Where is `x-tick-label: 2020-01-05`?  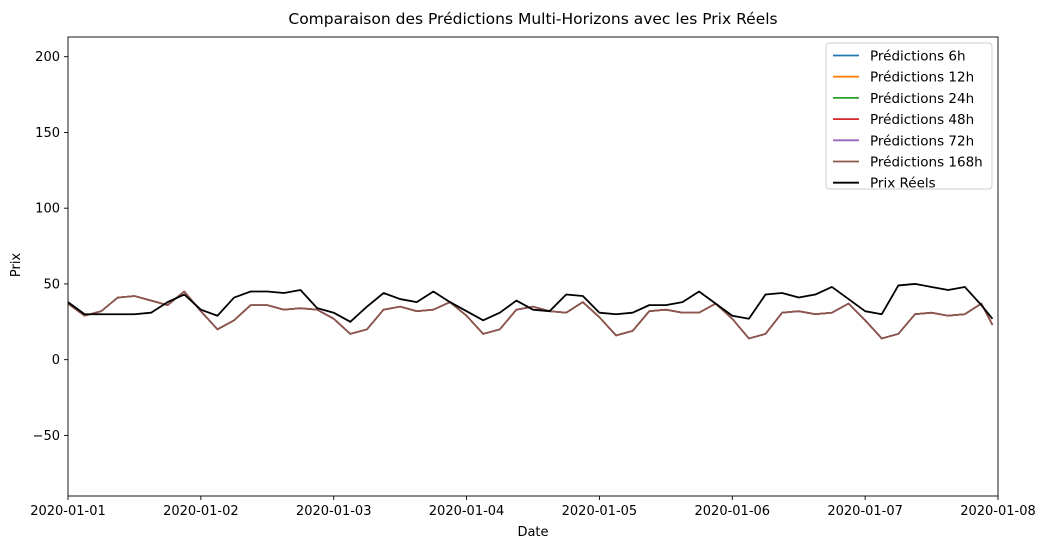 x-tick-label: 2020-01-05 is located at coordinates (600, 511).